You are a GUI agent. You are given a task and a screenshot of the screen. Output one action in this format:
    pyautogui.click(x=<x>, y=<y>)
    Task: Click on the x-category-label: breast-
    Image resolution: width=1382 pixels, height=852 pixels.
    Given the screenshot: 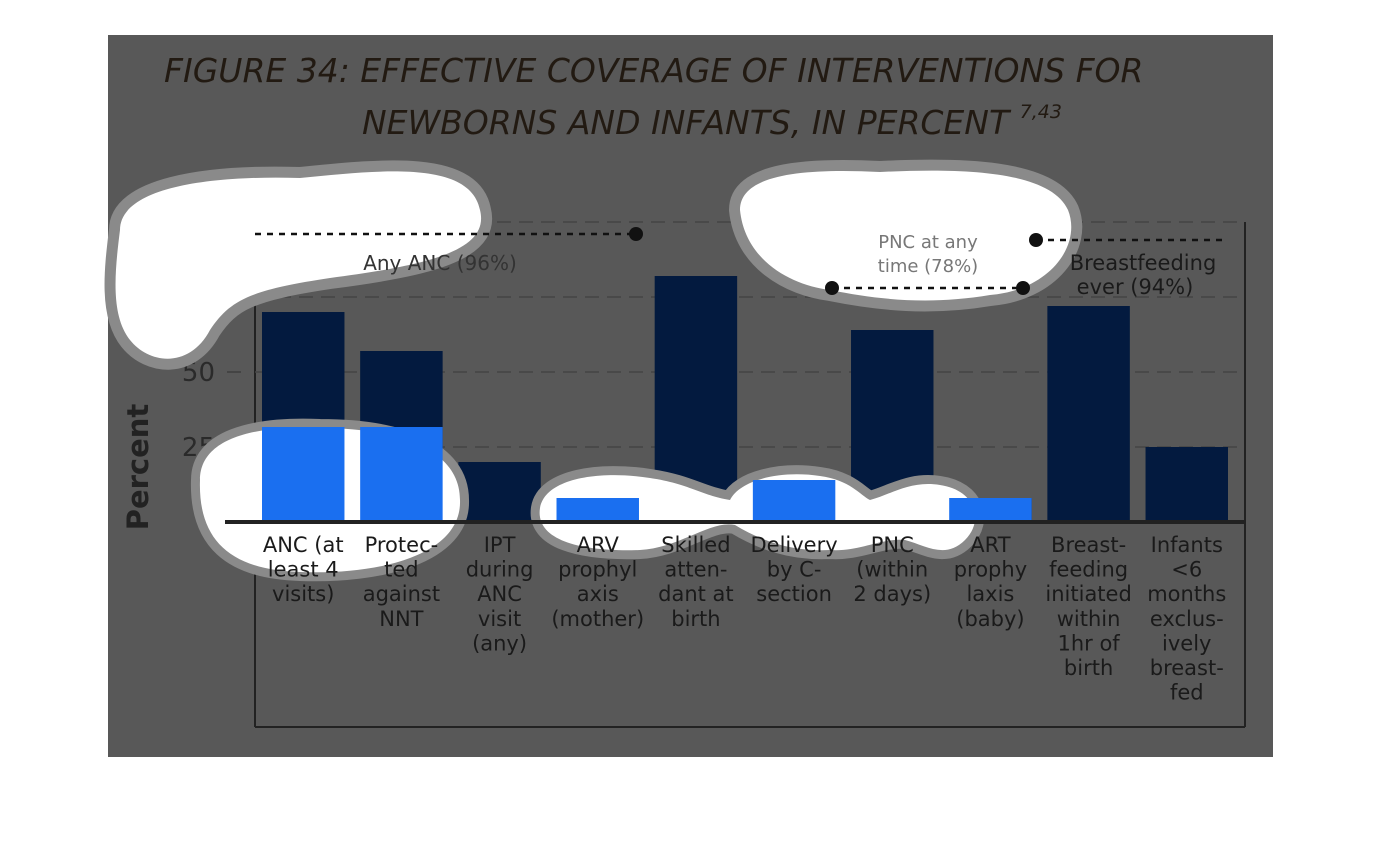 What is the action you would take?
    pyautogui.click(x=1187, y=668)
    